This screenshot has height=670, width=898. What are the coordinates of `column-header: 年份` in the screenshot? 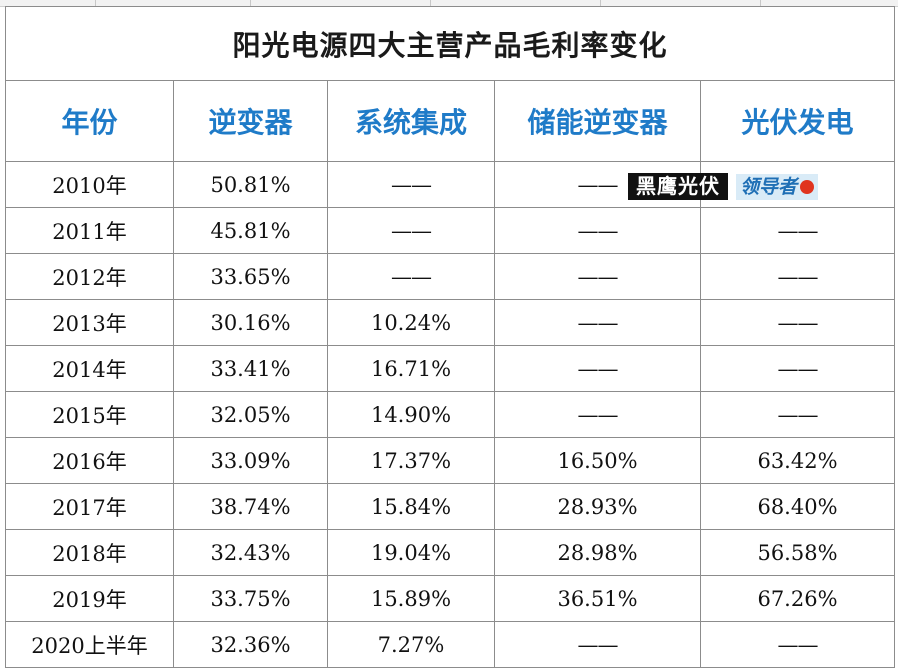 It's located at (89, 121).